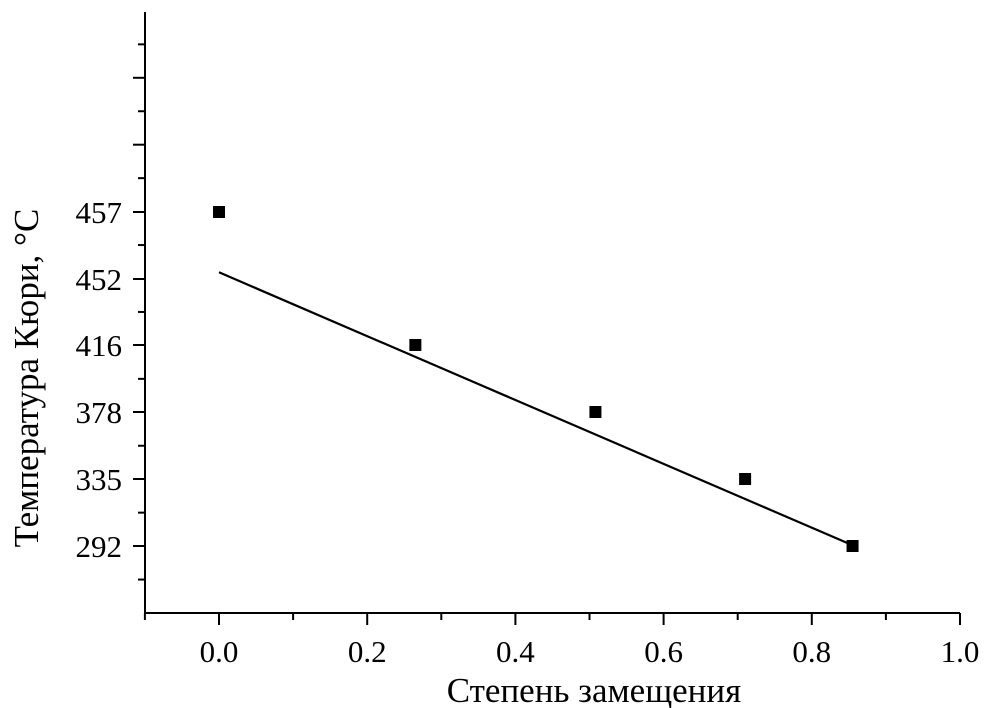 The width and height of the screenshot is (998, 708). What do you see at coordinates (960, 651) in the screenshot?
I see `x-tick-label: 1.0` at bounding box center [960, 651].